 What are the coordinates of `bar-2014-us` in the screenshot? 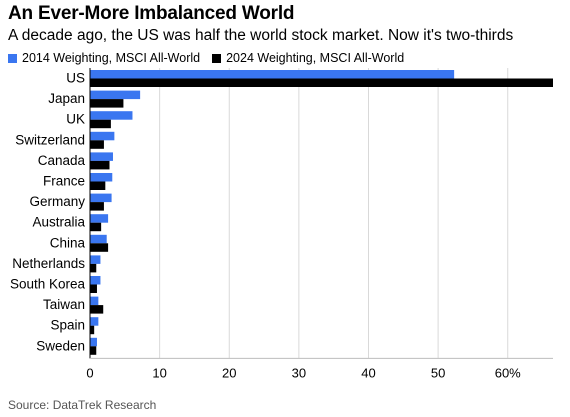 It's located at (272, 74).